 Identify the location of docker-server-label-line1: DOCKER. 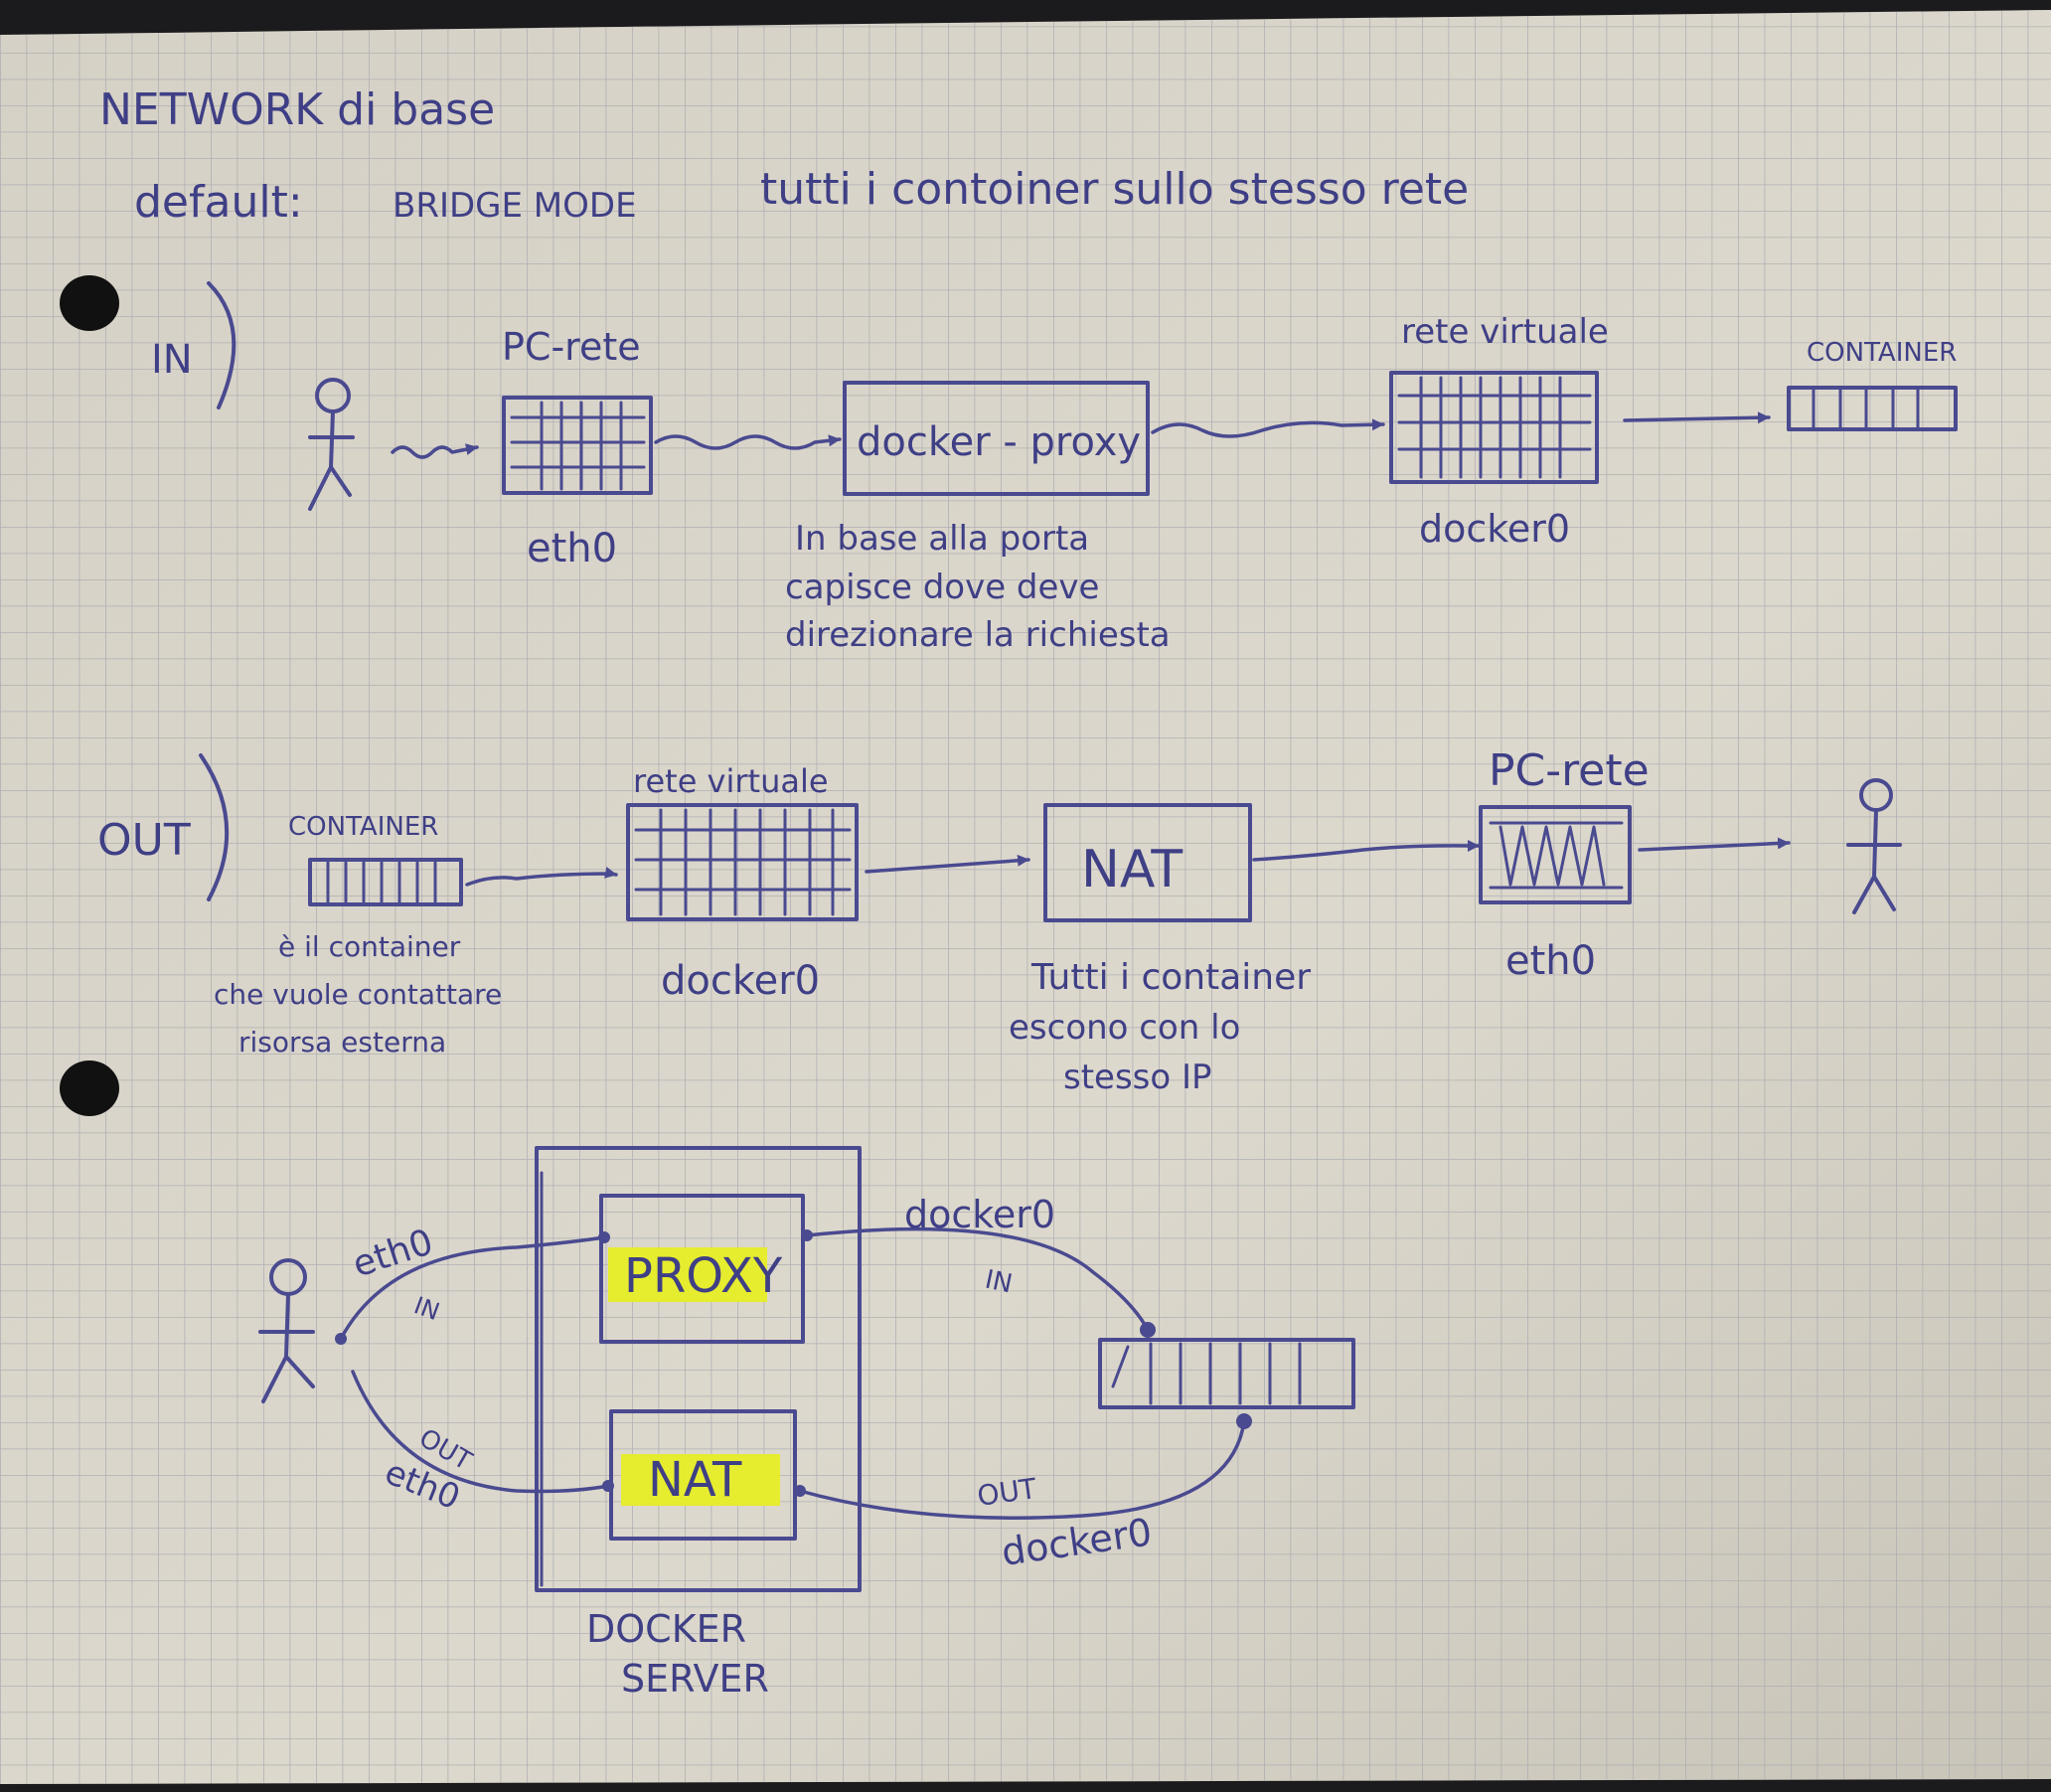
(666, 1629).